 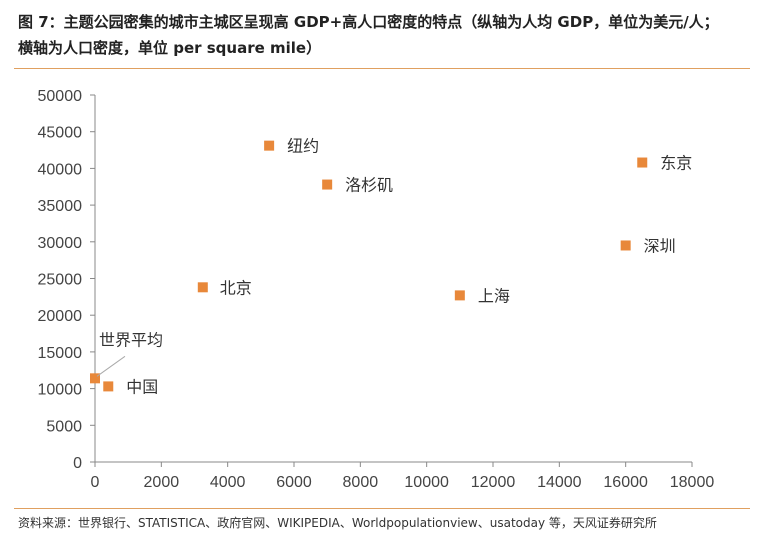 What do you see at coordinates (493, 482) in the screenshot?
I see `x-tick-label: 12000` at bounding box center [493, 482].